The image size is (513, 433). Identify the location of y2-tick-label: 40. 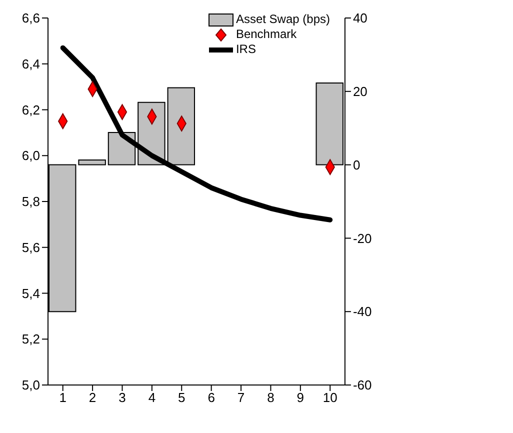
(360, 18).